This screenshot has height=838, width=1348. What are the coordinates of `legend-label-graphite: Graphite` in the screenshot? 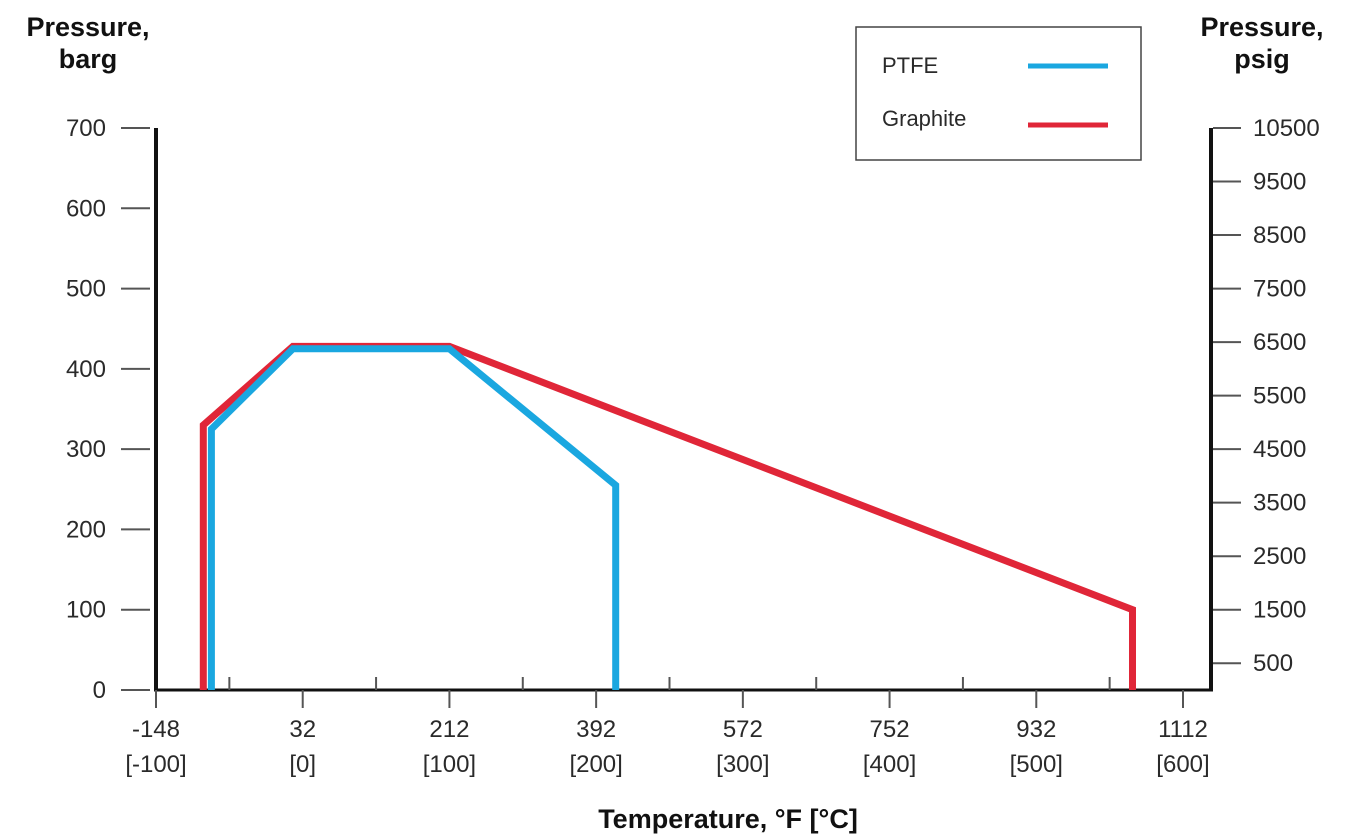 It's located at (924, 118).